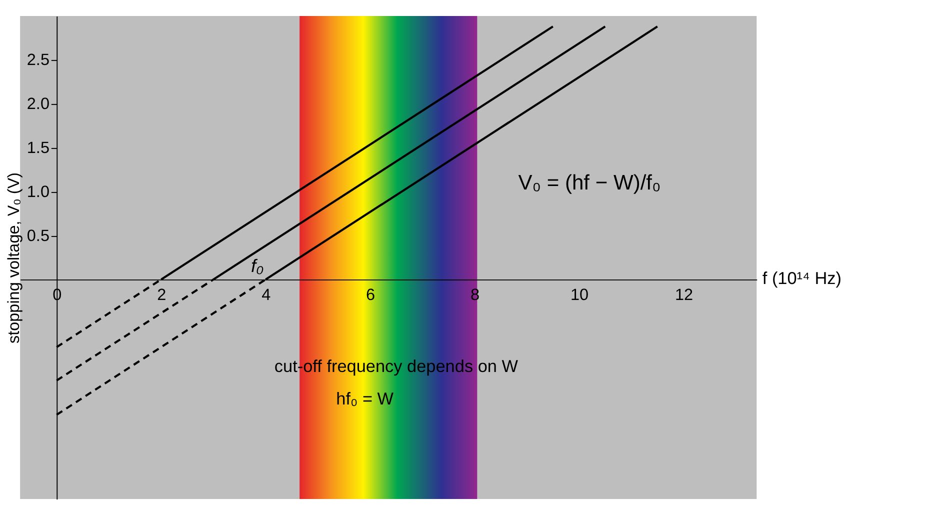  What do you see at coordinates (38, 235) in the screenshot?
I see `y-tick-label: 0.5` at bounding box center [38, 235].